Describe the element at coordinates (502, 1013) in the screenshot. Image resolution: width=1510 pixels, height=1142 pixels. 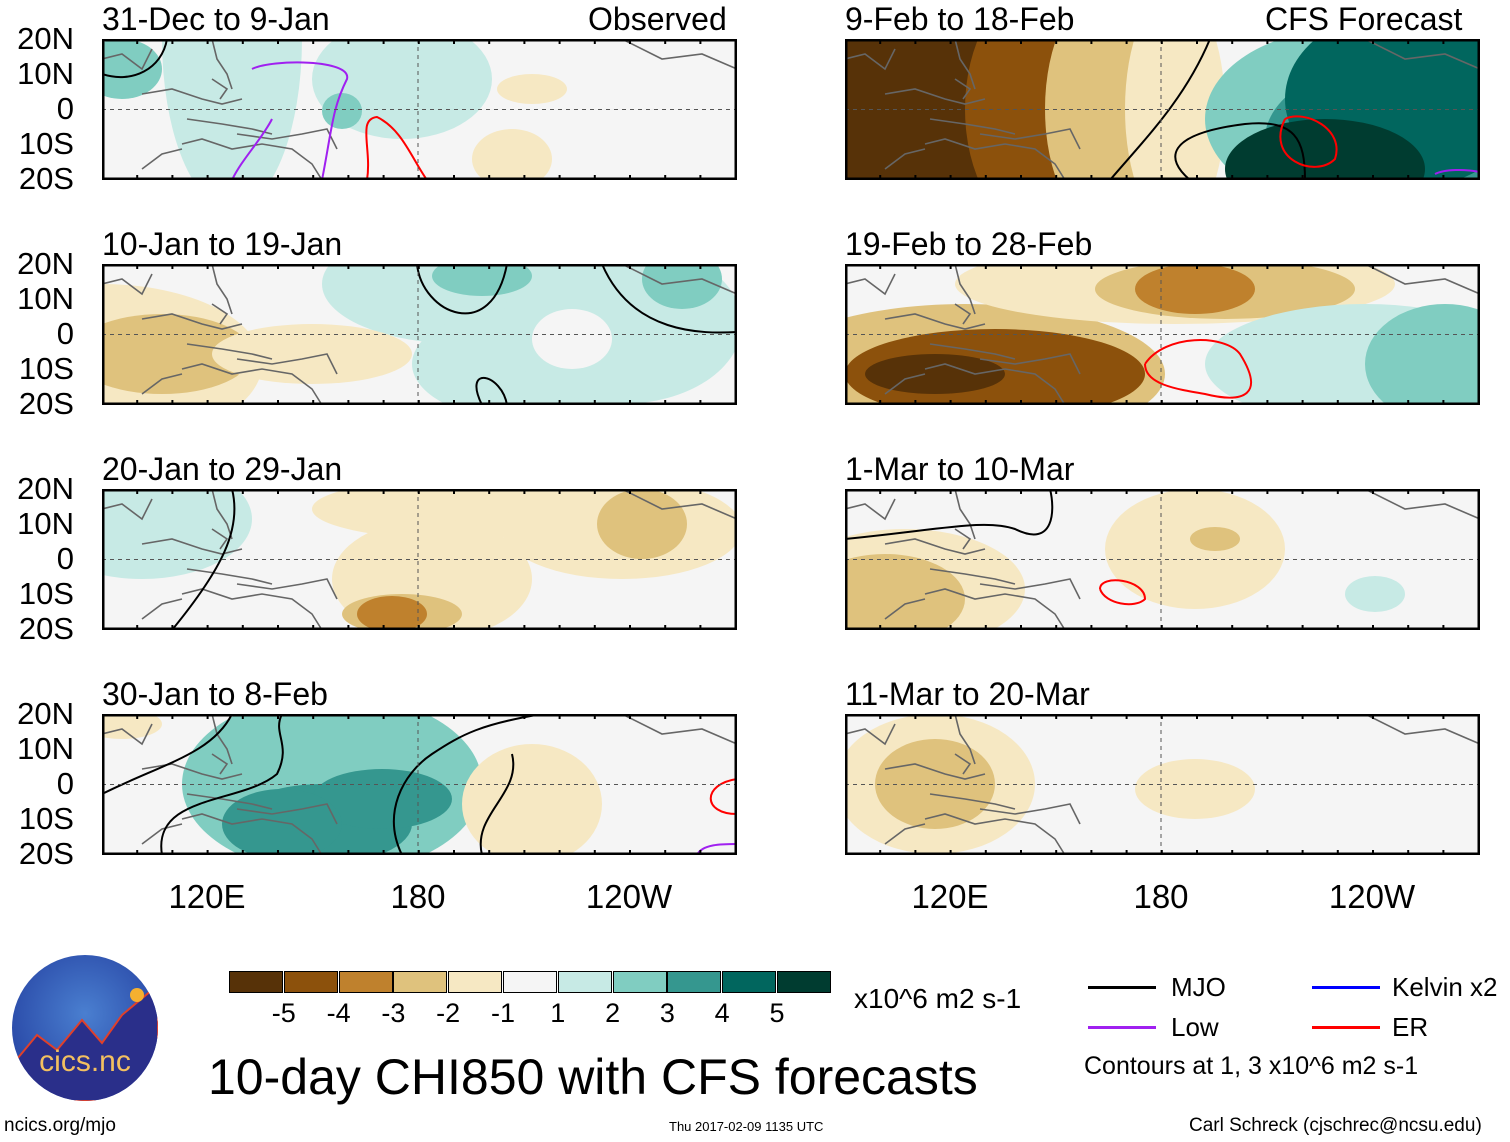
I see `colorbar-label: -1` at that location.